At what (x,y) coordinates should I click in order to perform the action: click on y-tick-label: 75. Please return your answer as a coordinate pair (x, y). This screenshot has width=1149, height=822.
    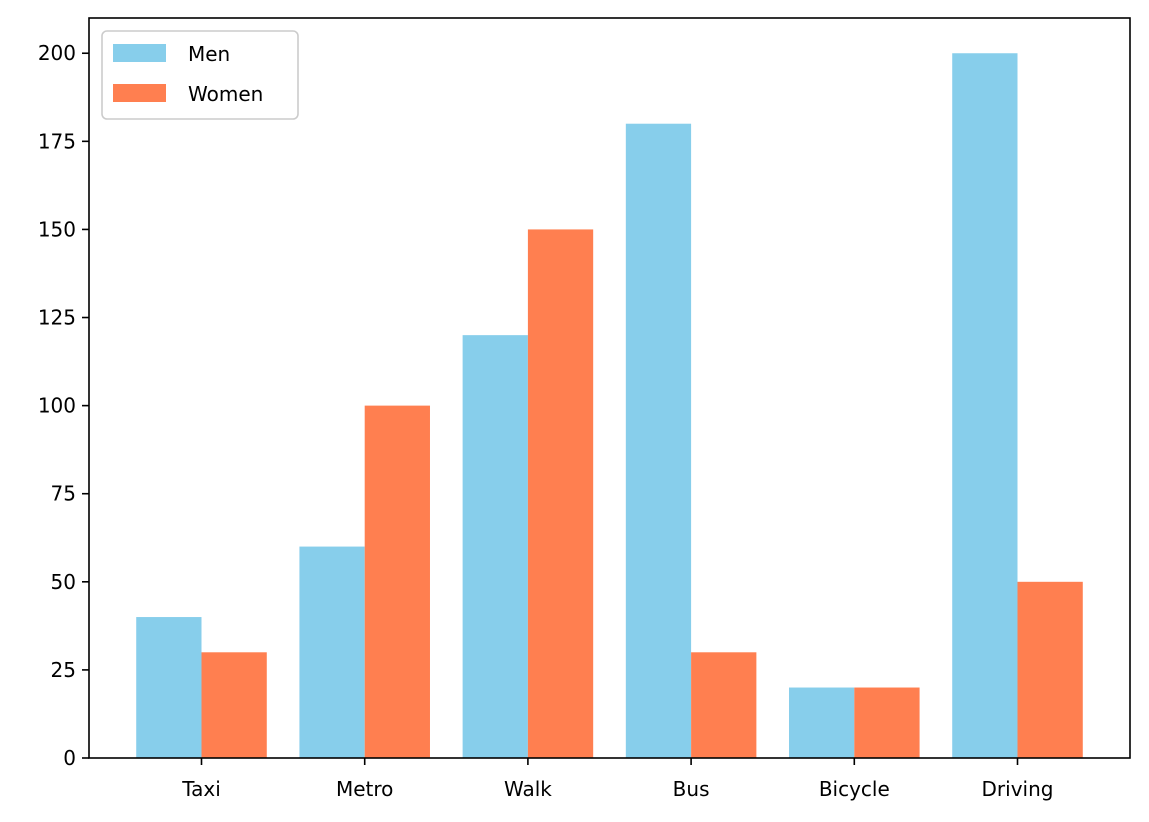
    Looking at the image, I should click on (63, 494).